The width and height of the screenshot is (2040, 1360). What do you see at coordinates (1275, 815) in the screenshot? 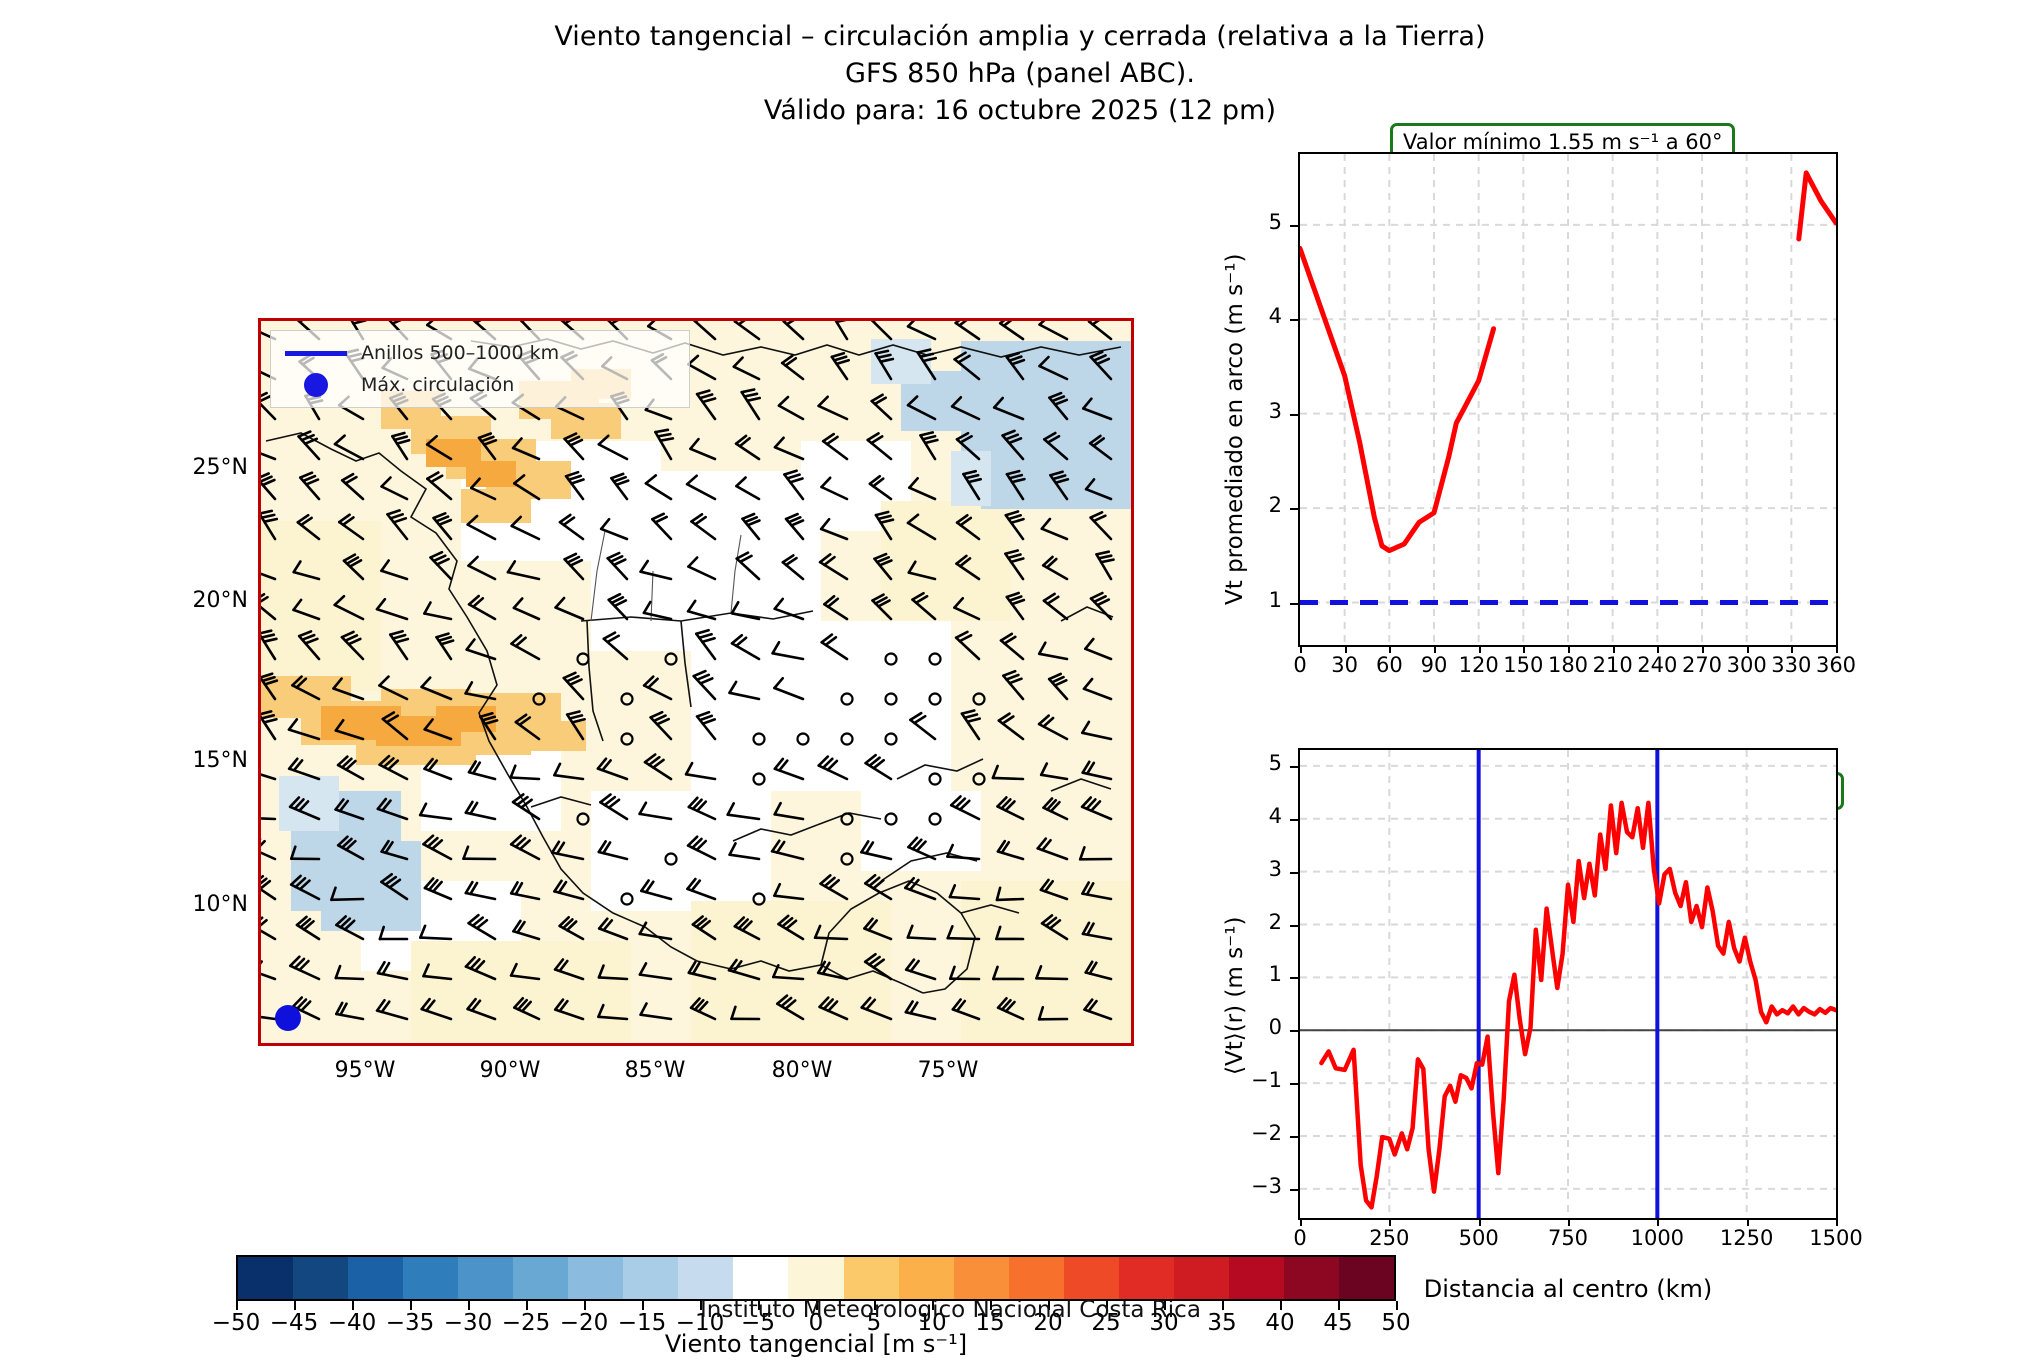
I see `radial-ytick-label: 4` at bounding box center [1275, 815].